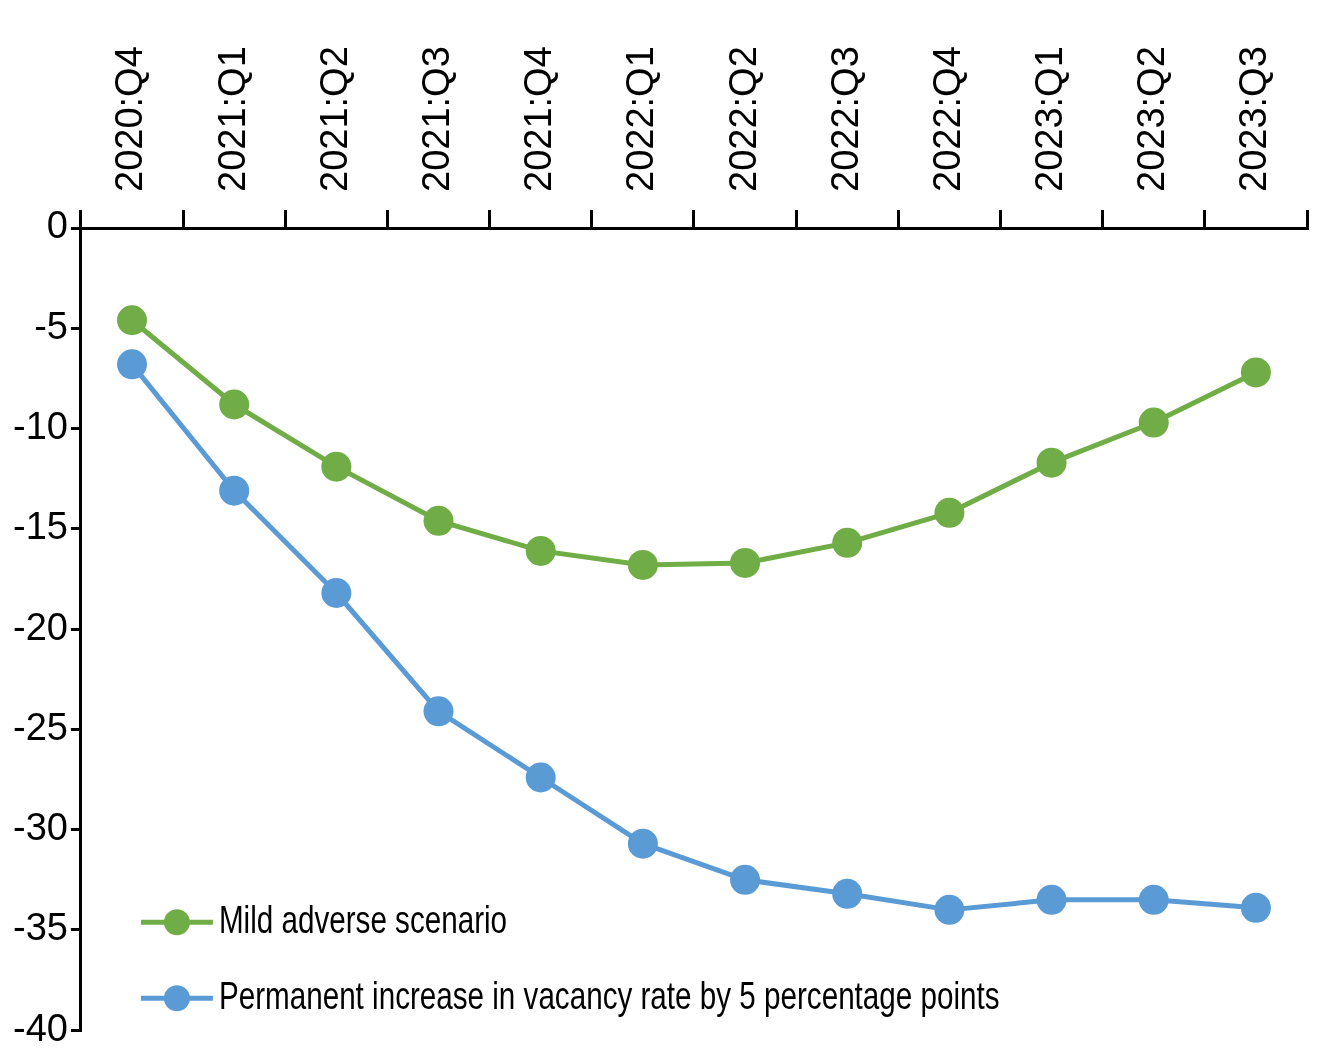  Describe the element at coordinates (57, 225) in the screenshot. I see `y-tick-label: 0` at that location.